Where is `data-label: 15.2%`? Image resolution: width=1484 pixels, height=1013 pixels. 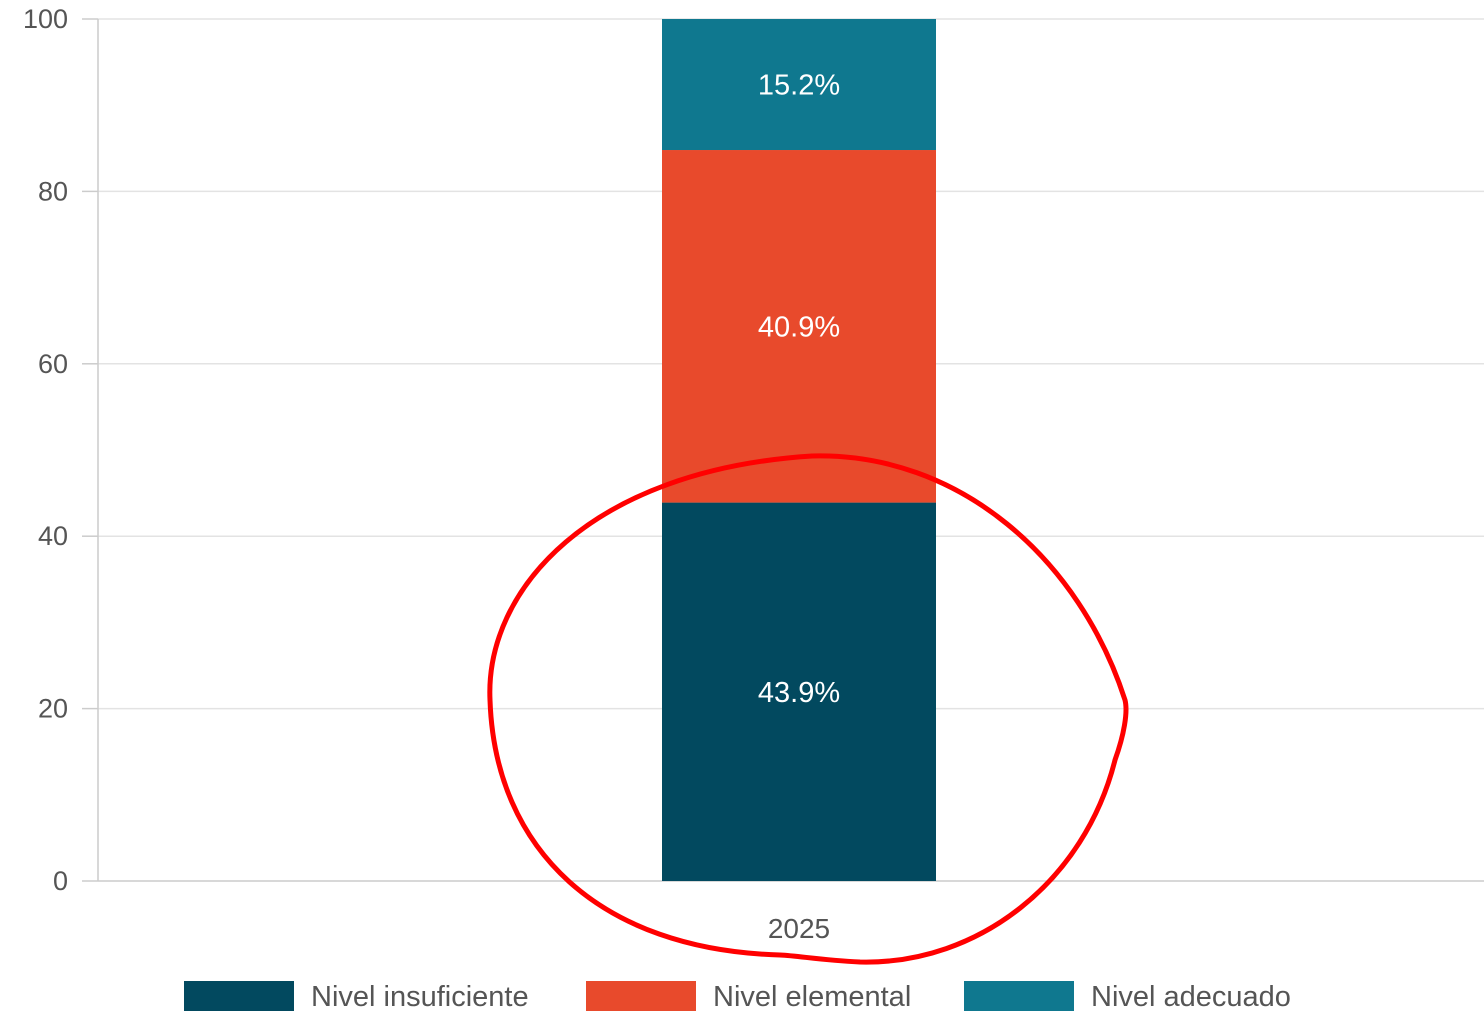 data-label: 15.2% is located at coordinates (799, 86).